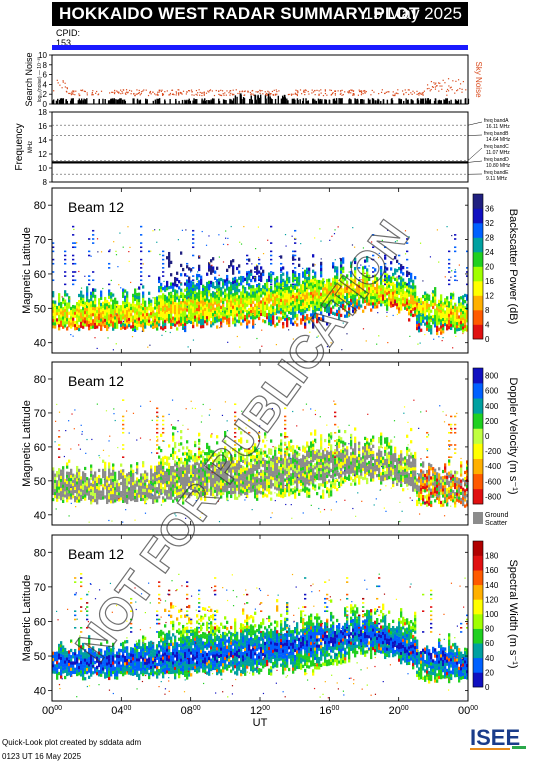 Image resolution: width=536 pixels, height=763 pixels. What do you see at coordinates (42, 140) in the screenshot?
I see `frequency-ytick: 14` at bounding box center [42, 140].